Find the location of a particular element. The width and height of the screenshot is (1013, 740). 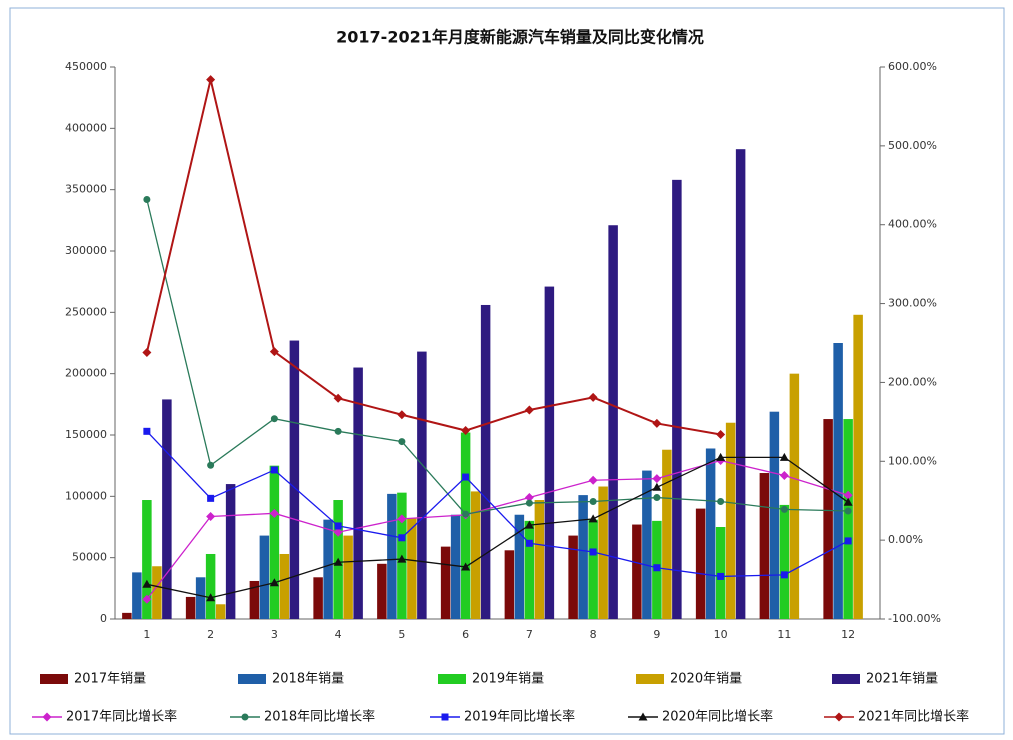

legend-label: 2021年同比增长率 is located at coordinates (913, 717).